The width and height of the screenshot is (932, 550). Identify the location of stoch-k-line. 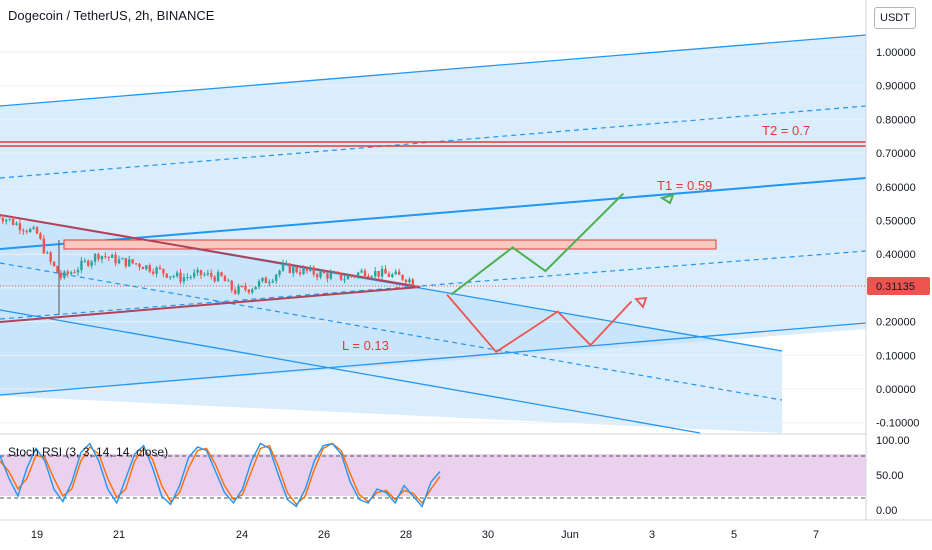
(220, 475).